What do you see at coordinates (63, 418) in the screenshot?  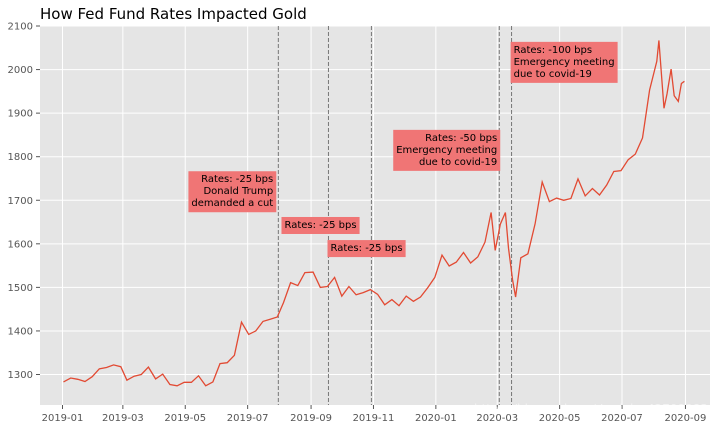 I see `x-tick-label: 2019-01` at bounding box center [63, 418].